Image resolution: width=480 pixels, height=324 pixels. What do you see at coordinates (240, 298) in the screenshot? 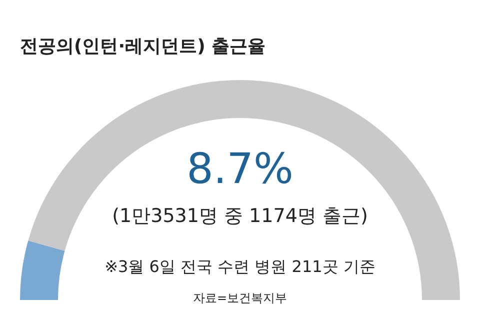
I see `text: 자료=보건복지부` at bounding box center [240, 298].